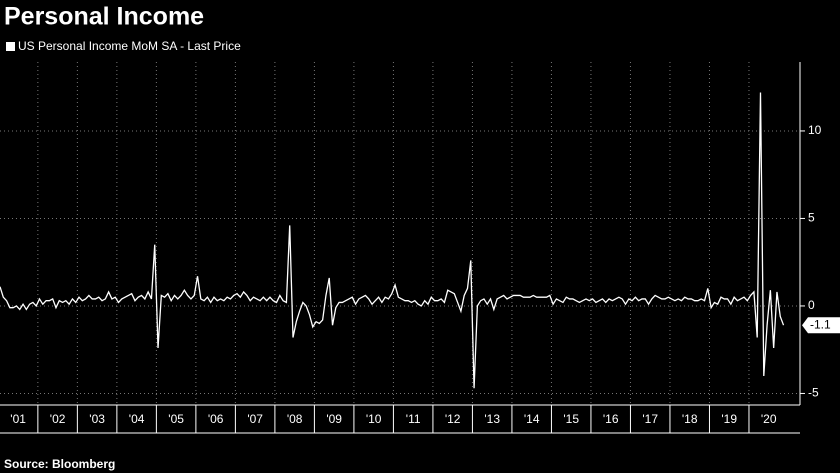 The width and height of the screenshot is (840, 473). I want to click on x-tick-label: '17, so click(650, 419).